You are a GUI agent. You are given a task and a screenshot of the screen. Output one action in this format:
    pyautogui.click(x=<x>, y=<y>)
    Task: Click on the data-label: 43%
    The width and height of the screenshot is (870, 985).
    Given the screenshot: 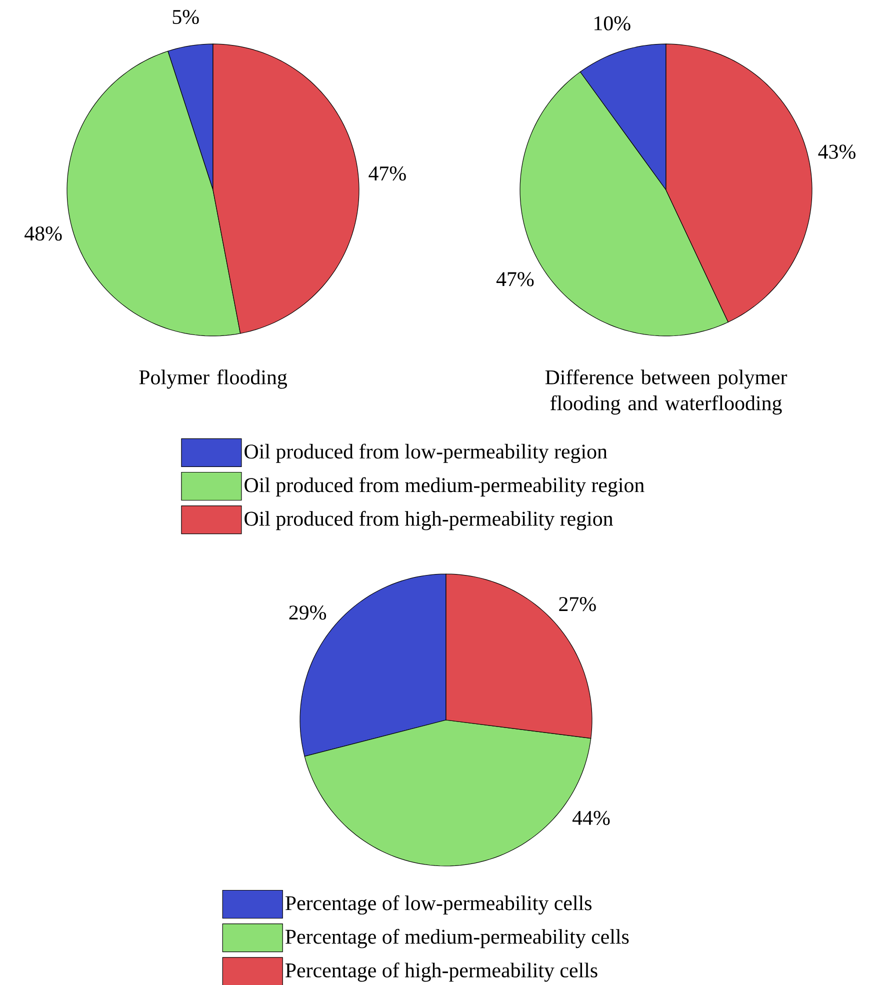 What is the action you would take?
    pyautogui.click(x=837, y=151)
    